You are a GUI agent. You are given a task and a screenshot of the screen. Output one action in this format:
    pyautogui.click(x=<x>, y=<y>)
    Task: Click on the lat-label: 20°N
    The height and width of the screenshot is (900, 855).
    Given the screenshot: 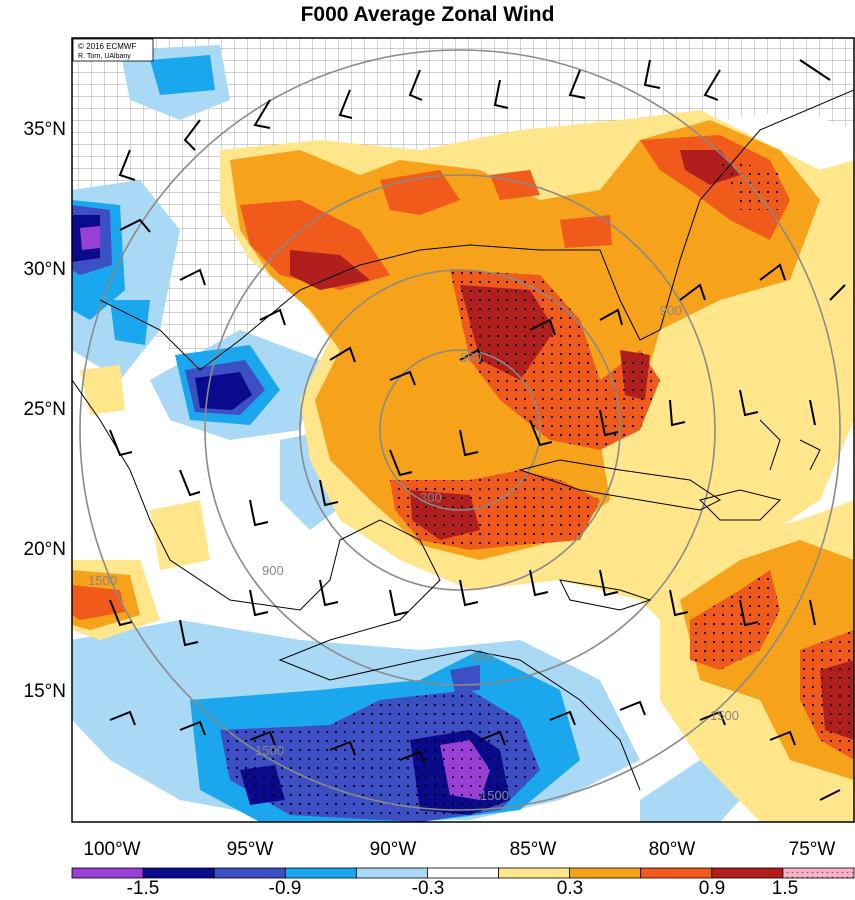 What is the action you would take?
    pyautogui.click(x=45, y=549)
    